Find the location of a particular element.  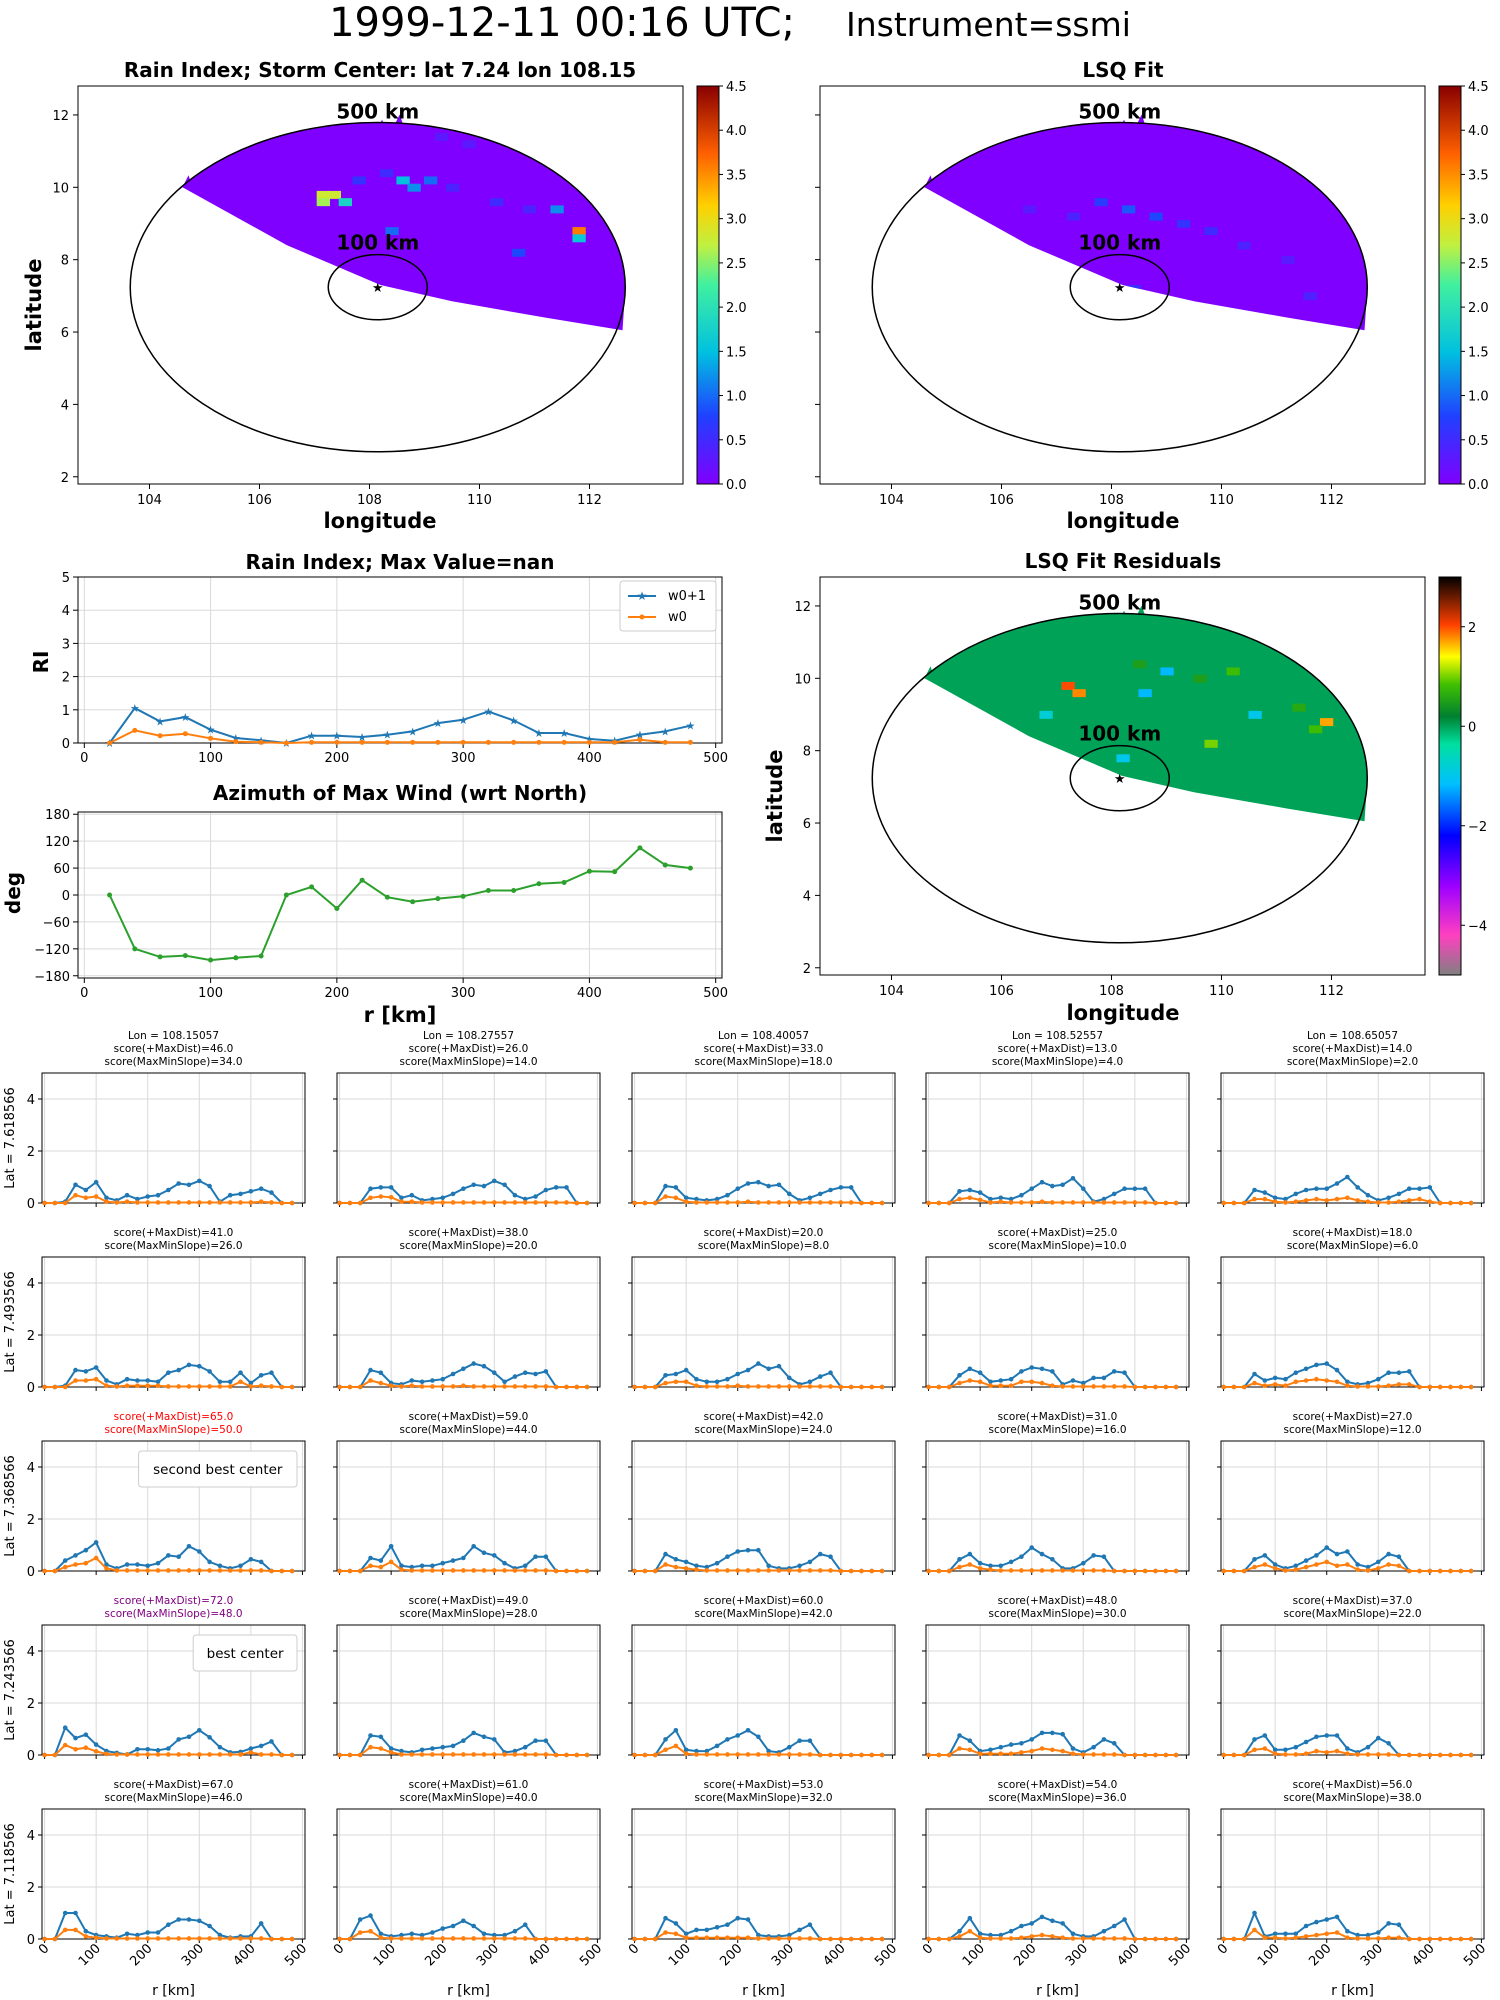

panel-score-maxdist: score(+MaxDist)=61.0 is located at coordinates (469, 1785).